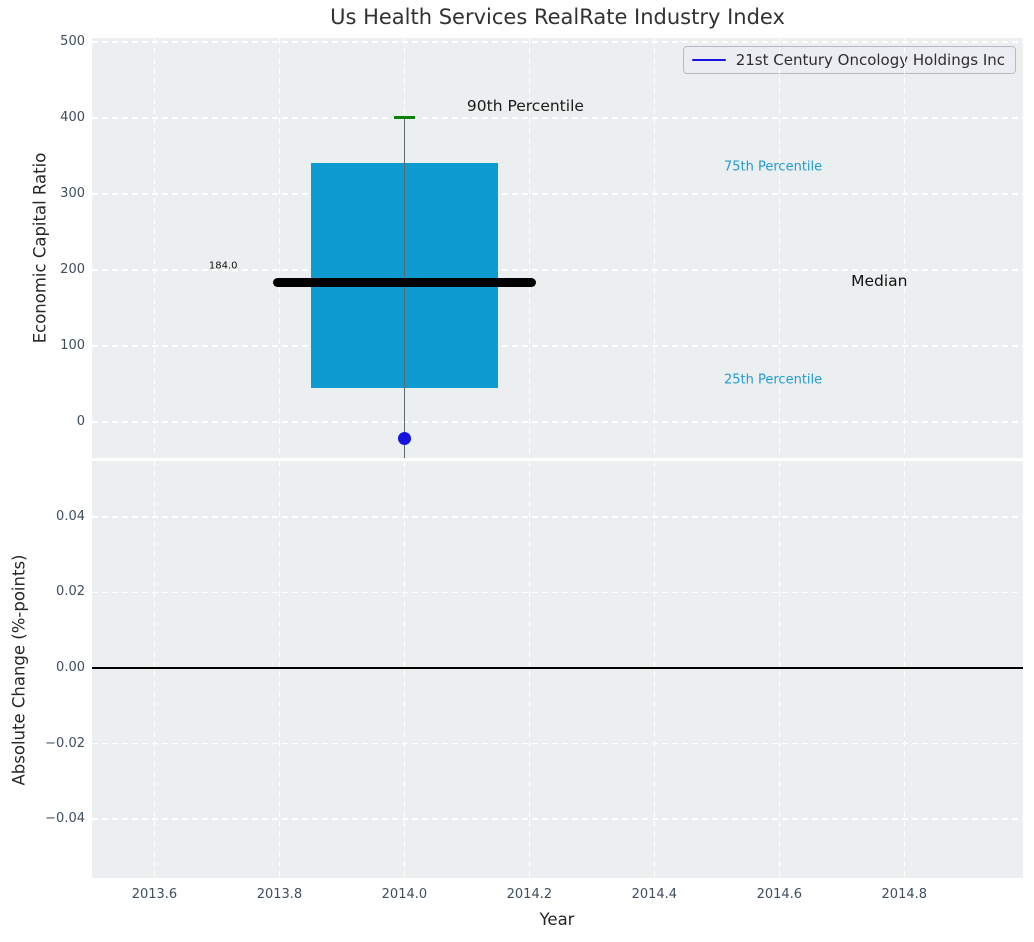 The height and width of the screenshot is (942, 1034). I want to click on annotation-25th-percentile: 25th Percentile, so click(773, 380).